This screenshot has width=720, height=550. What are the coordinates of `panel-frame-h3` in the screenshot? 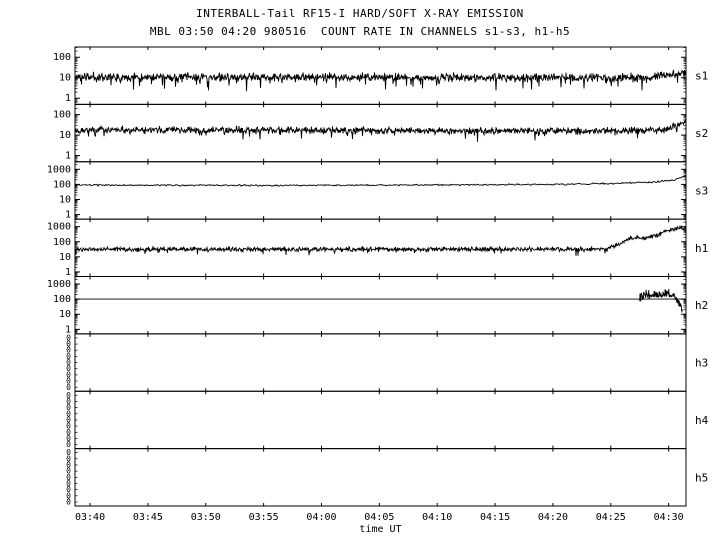 It's located at (380, 362).